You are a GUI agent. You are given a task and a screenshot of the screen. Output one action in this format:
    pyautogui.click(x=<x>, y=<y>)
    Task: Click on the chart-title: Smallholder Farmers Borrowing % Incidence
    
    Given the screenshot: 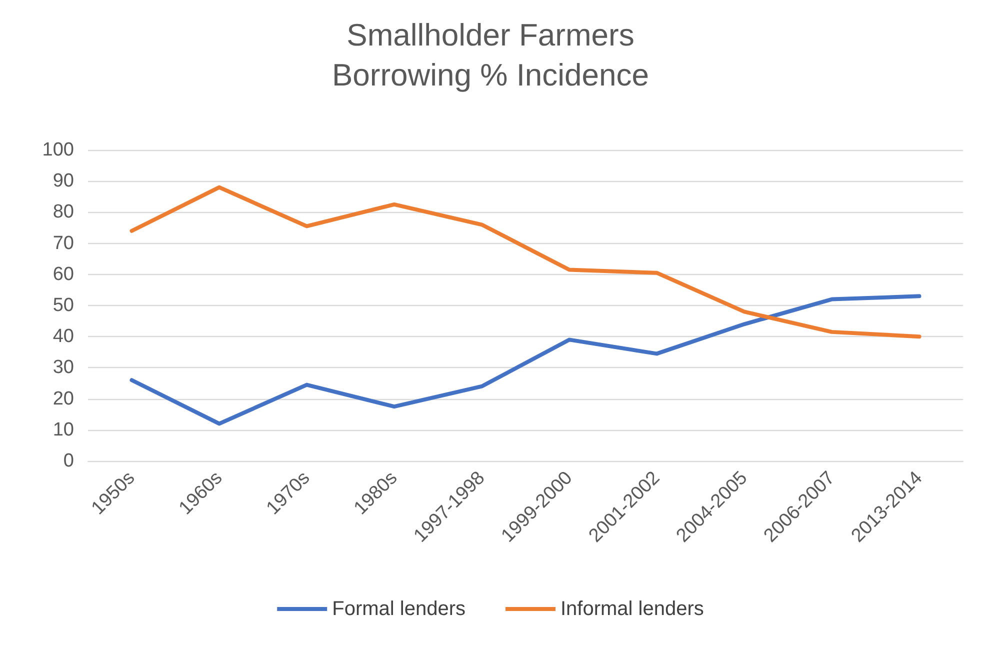 What is the action you would take?
    pyautogui.click(x=491, y=55)
    